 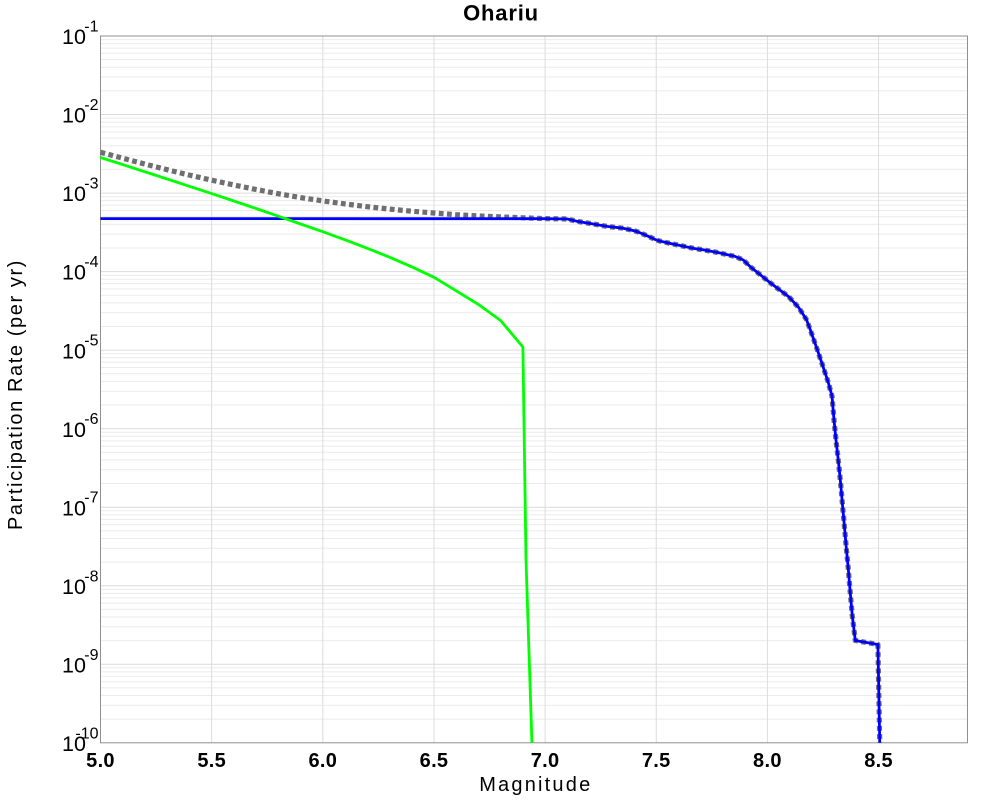 What do you see at coordinates (91, 341) in the screenshot?
I see `svg-text: -5` at bounding box center [91, 341].